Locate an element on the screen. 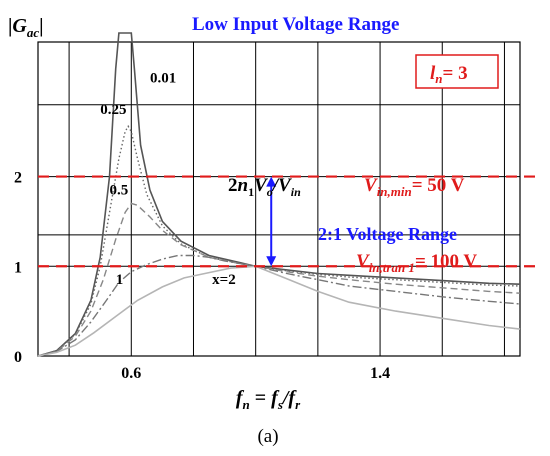 The image size is (550, 456). y-tick-labels: 0 1 2 is located at coordinates (18, 268).